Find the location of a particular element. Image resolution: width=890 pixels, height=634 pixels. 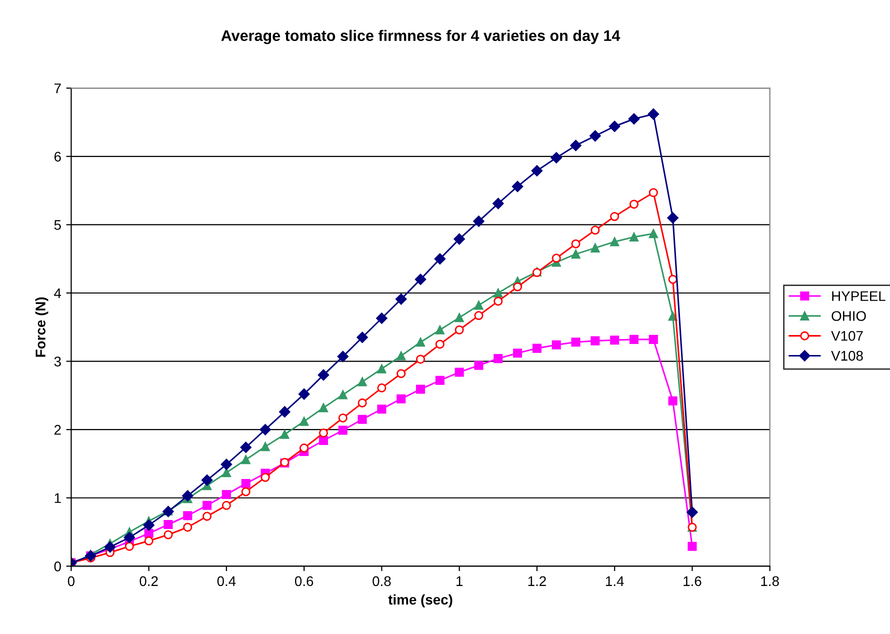

x-tick-label: 1.8 is located at coordinates (770, 581).